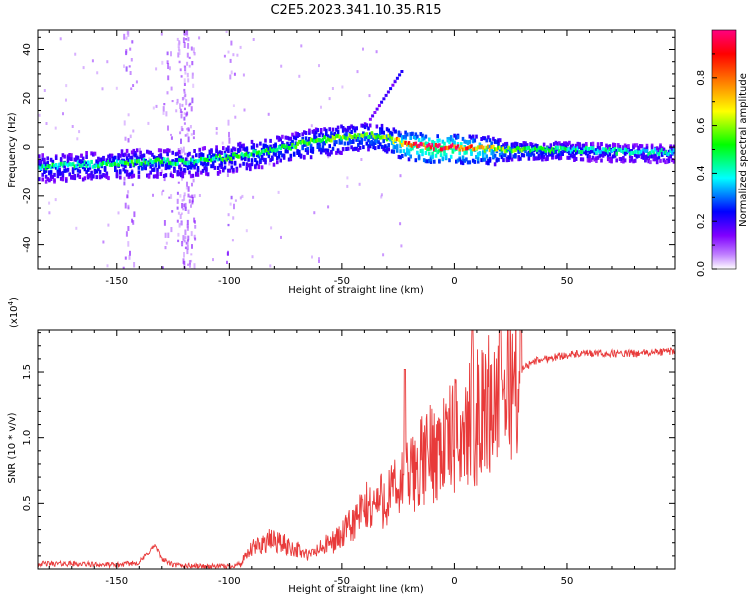 The width and height of the screenshot is (750, 600). I want to click on snr-scale-exponent: 4, so click(11, 302).